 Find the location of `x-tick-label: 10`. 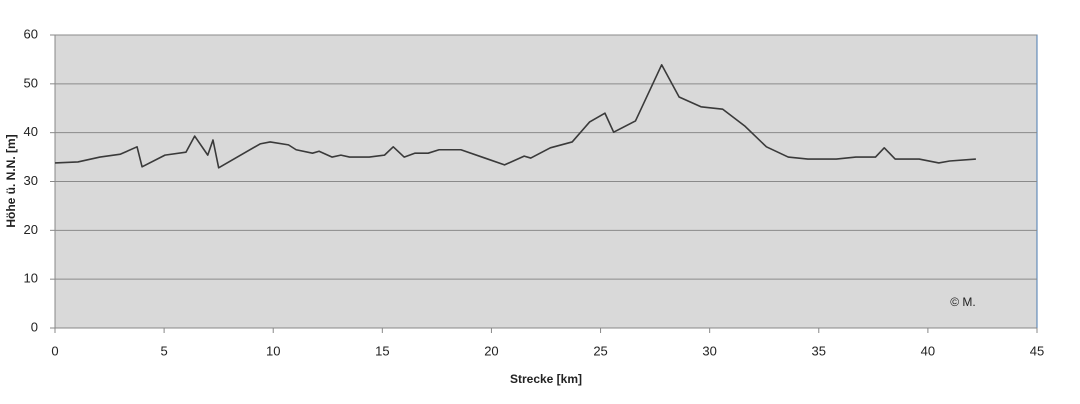

x-tick-label: 10 is located at coordinates (273, 350).